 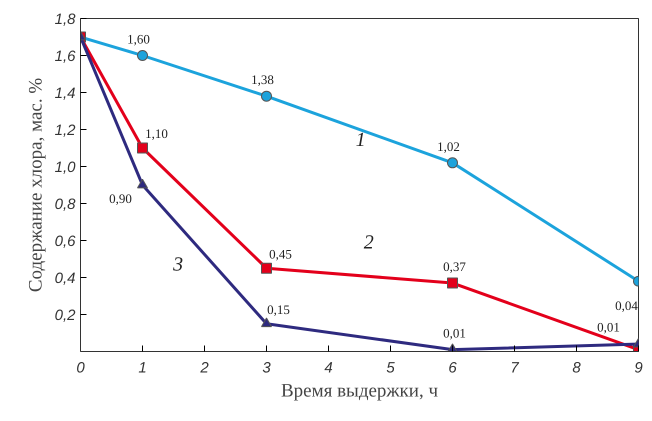 What do you see at coordinates (81, 368) in the screenshot?
I see `x-tick-label: 0` at bounding box center [81, 368].